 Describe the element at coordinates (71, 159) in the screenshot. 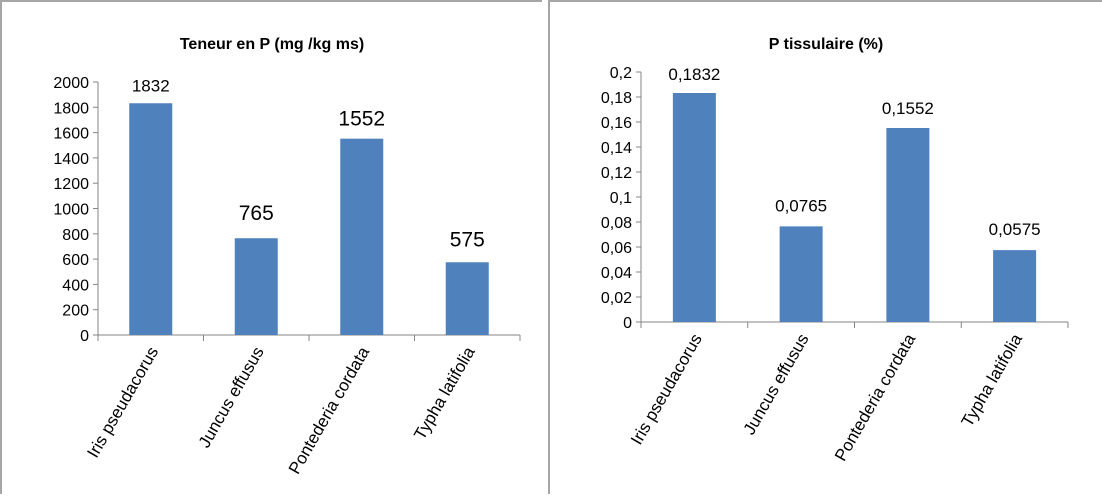

I see `y-tick-label: 1400` at that location.